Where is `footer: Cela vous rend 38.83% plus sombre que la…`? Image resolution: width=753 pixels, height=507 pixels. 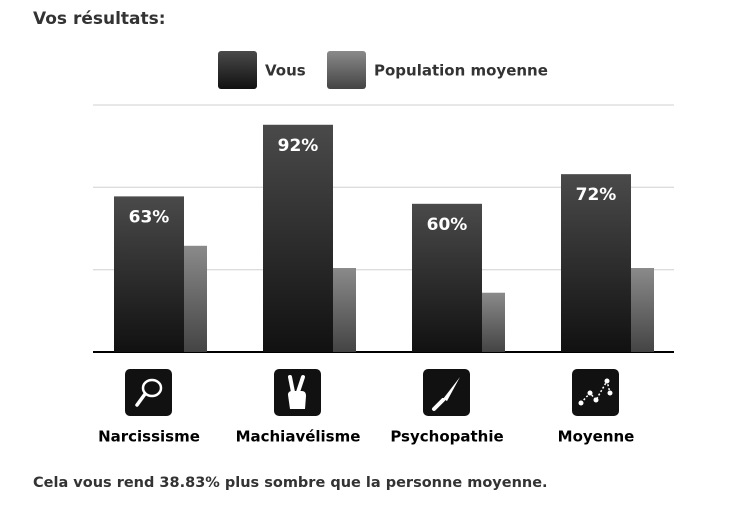
footer: Cela vous rend 38.83% plus sombre que la… is located at coordinates (290, 483).